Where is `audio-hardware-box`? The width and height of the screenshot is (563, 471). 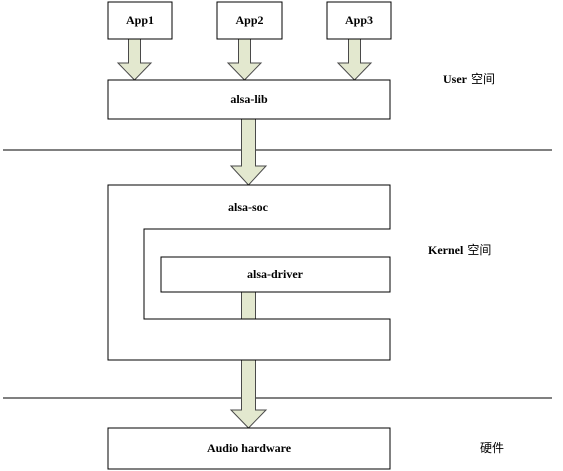 audio-hardware-box is located at coordinates (249, 448).